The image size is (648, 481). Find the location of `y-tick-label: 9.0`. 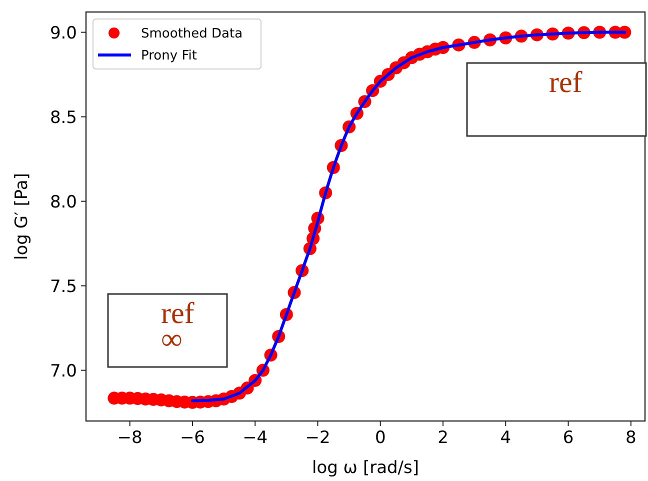

y-tick-label: 9.0 is located at coordinates (63, 33).